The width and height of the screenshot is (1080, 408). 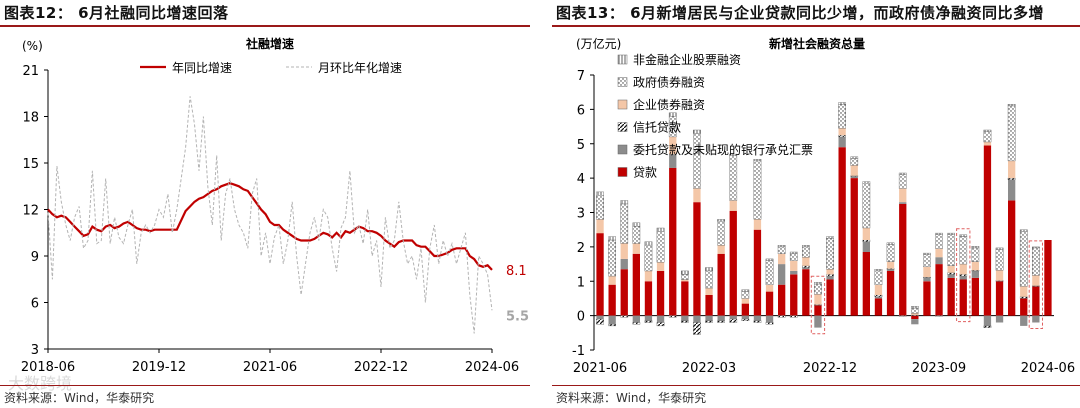 I want to click on left-source-rule, so click(x=265, y=385).